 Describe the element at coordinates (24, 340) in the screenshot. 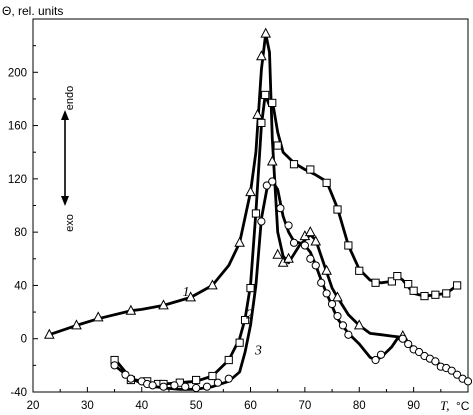

I see `y-tick-label: 0` at that location.